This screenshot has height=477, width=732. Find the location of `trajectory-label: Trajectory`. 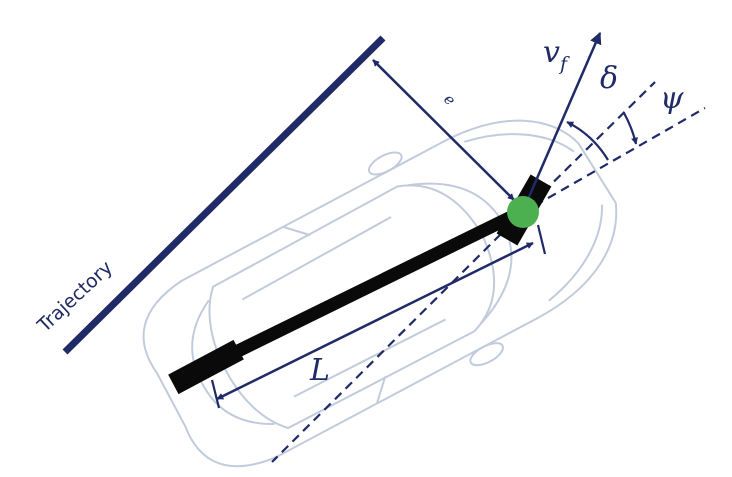

trajectory-label: Trajectory is located at coordinates (75, 297).